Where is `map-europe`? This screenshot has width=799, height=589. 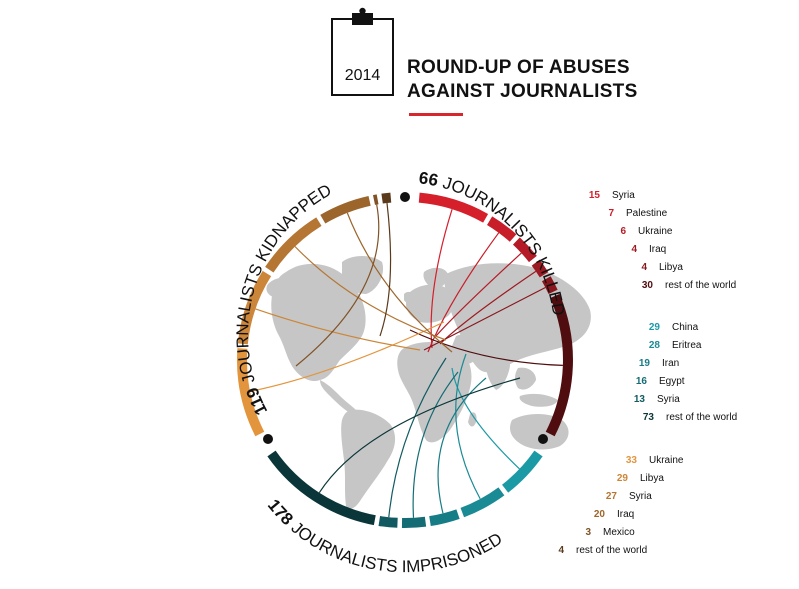
map-europe is located at coordinates (430, 303).